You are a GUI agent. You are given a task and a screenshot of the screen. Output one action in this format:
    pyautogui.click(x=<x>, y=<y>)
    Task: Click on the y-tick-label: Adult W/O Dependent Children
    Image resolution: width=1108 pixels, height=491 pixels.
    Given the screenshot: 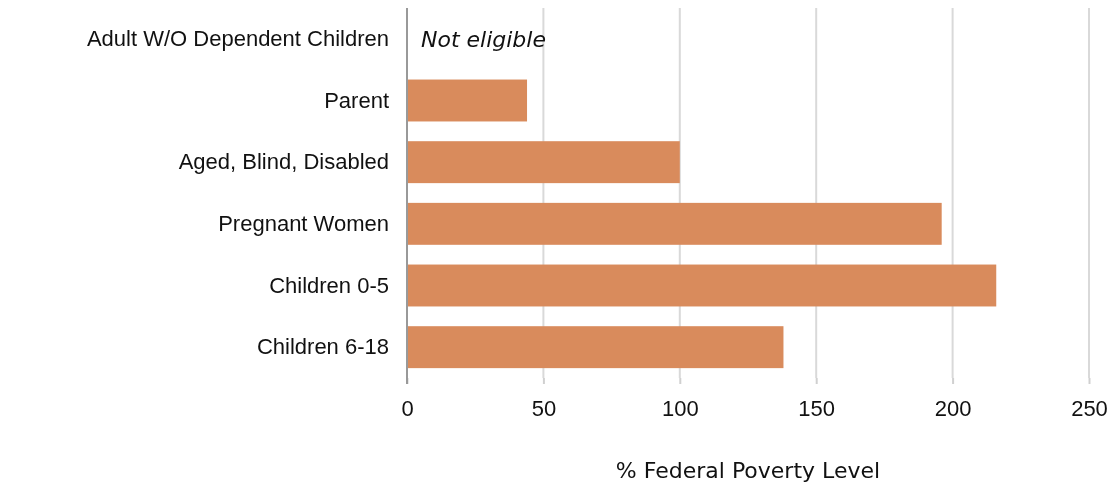 What is the action you would take?
    pyautogui.click(x=237, y=38)
    